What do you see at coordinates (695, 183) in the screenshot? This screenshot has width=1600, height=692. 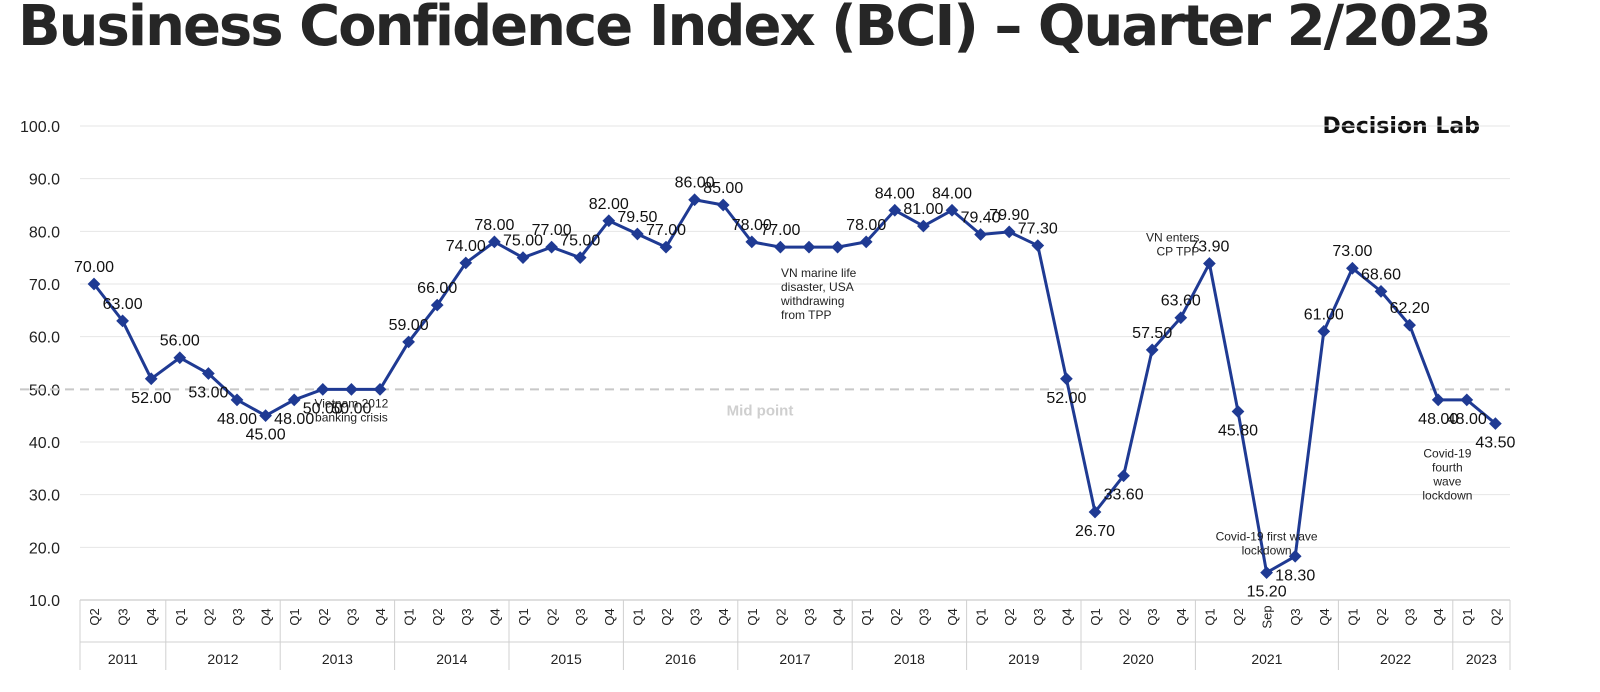 I see `data-label: 86.00` at bounding box center [695, 183].